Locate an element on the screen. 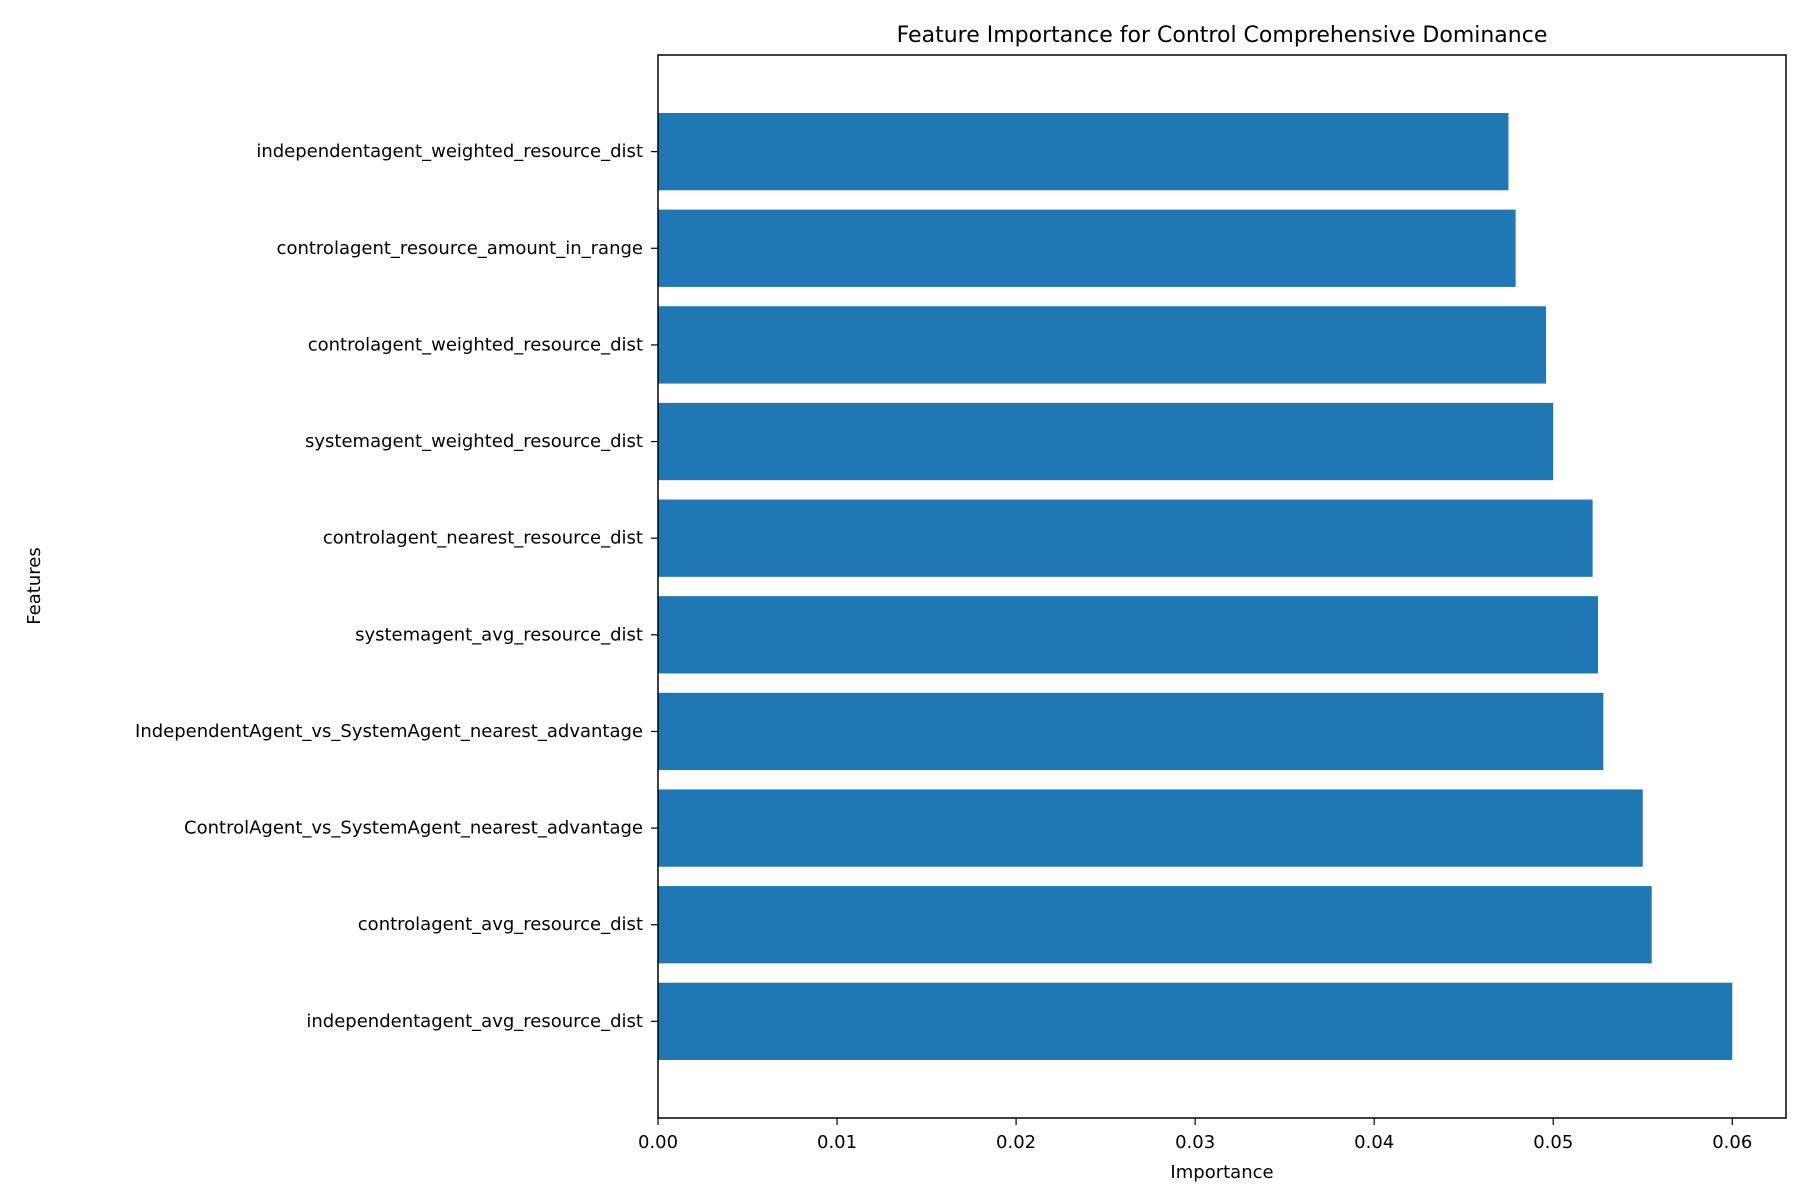  y-tick-label: independentagent_avg_resource_dist is located at coordinates (474, 1021).